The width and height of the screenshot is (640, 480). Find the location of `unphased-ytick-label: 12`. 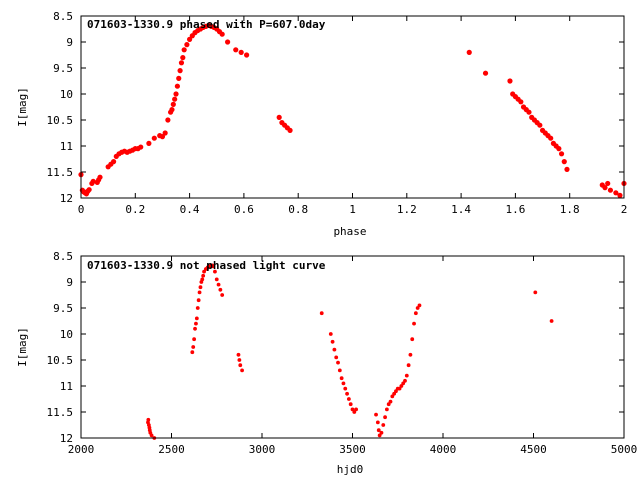

unphased-ytick-label: 12 is located at coordinates (66, 438).